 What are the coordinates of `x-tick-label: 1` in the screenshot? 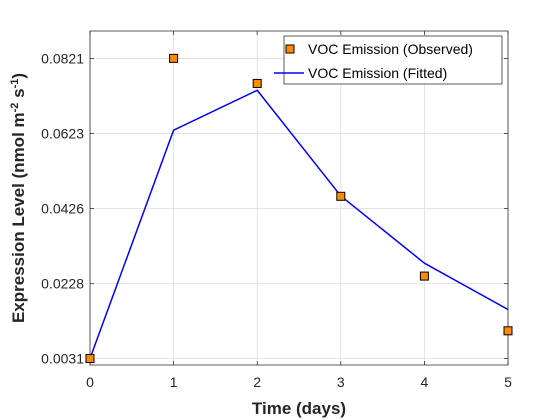 It's located at (174, 382).